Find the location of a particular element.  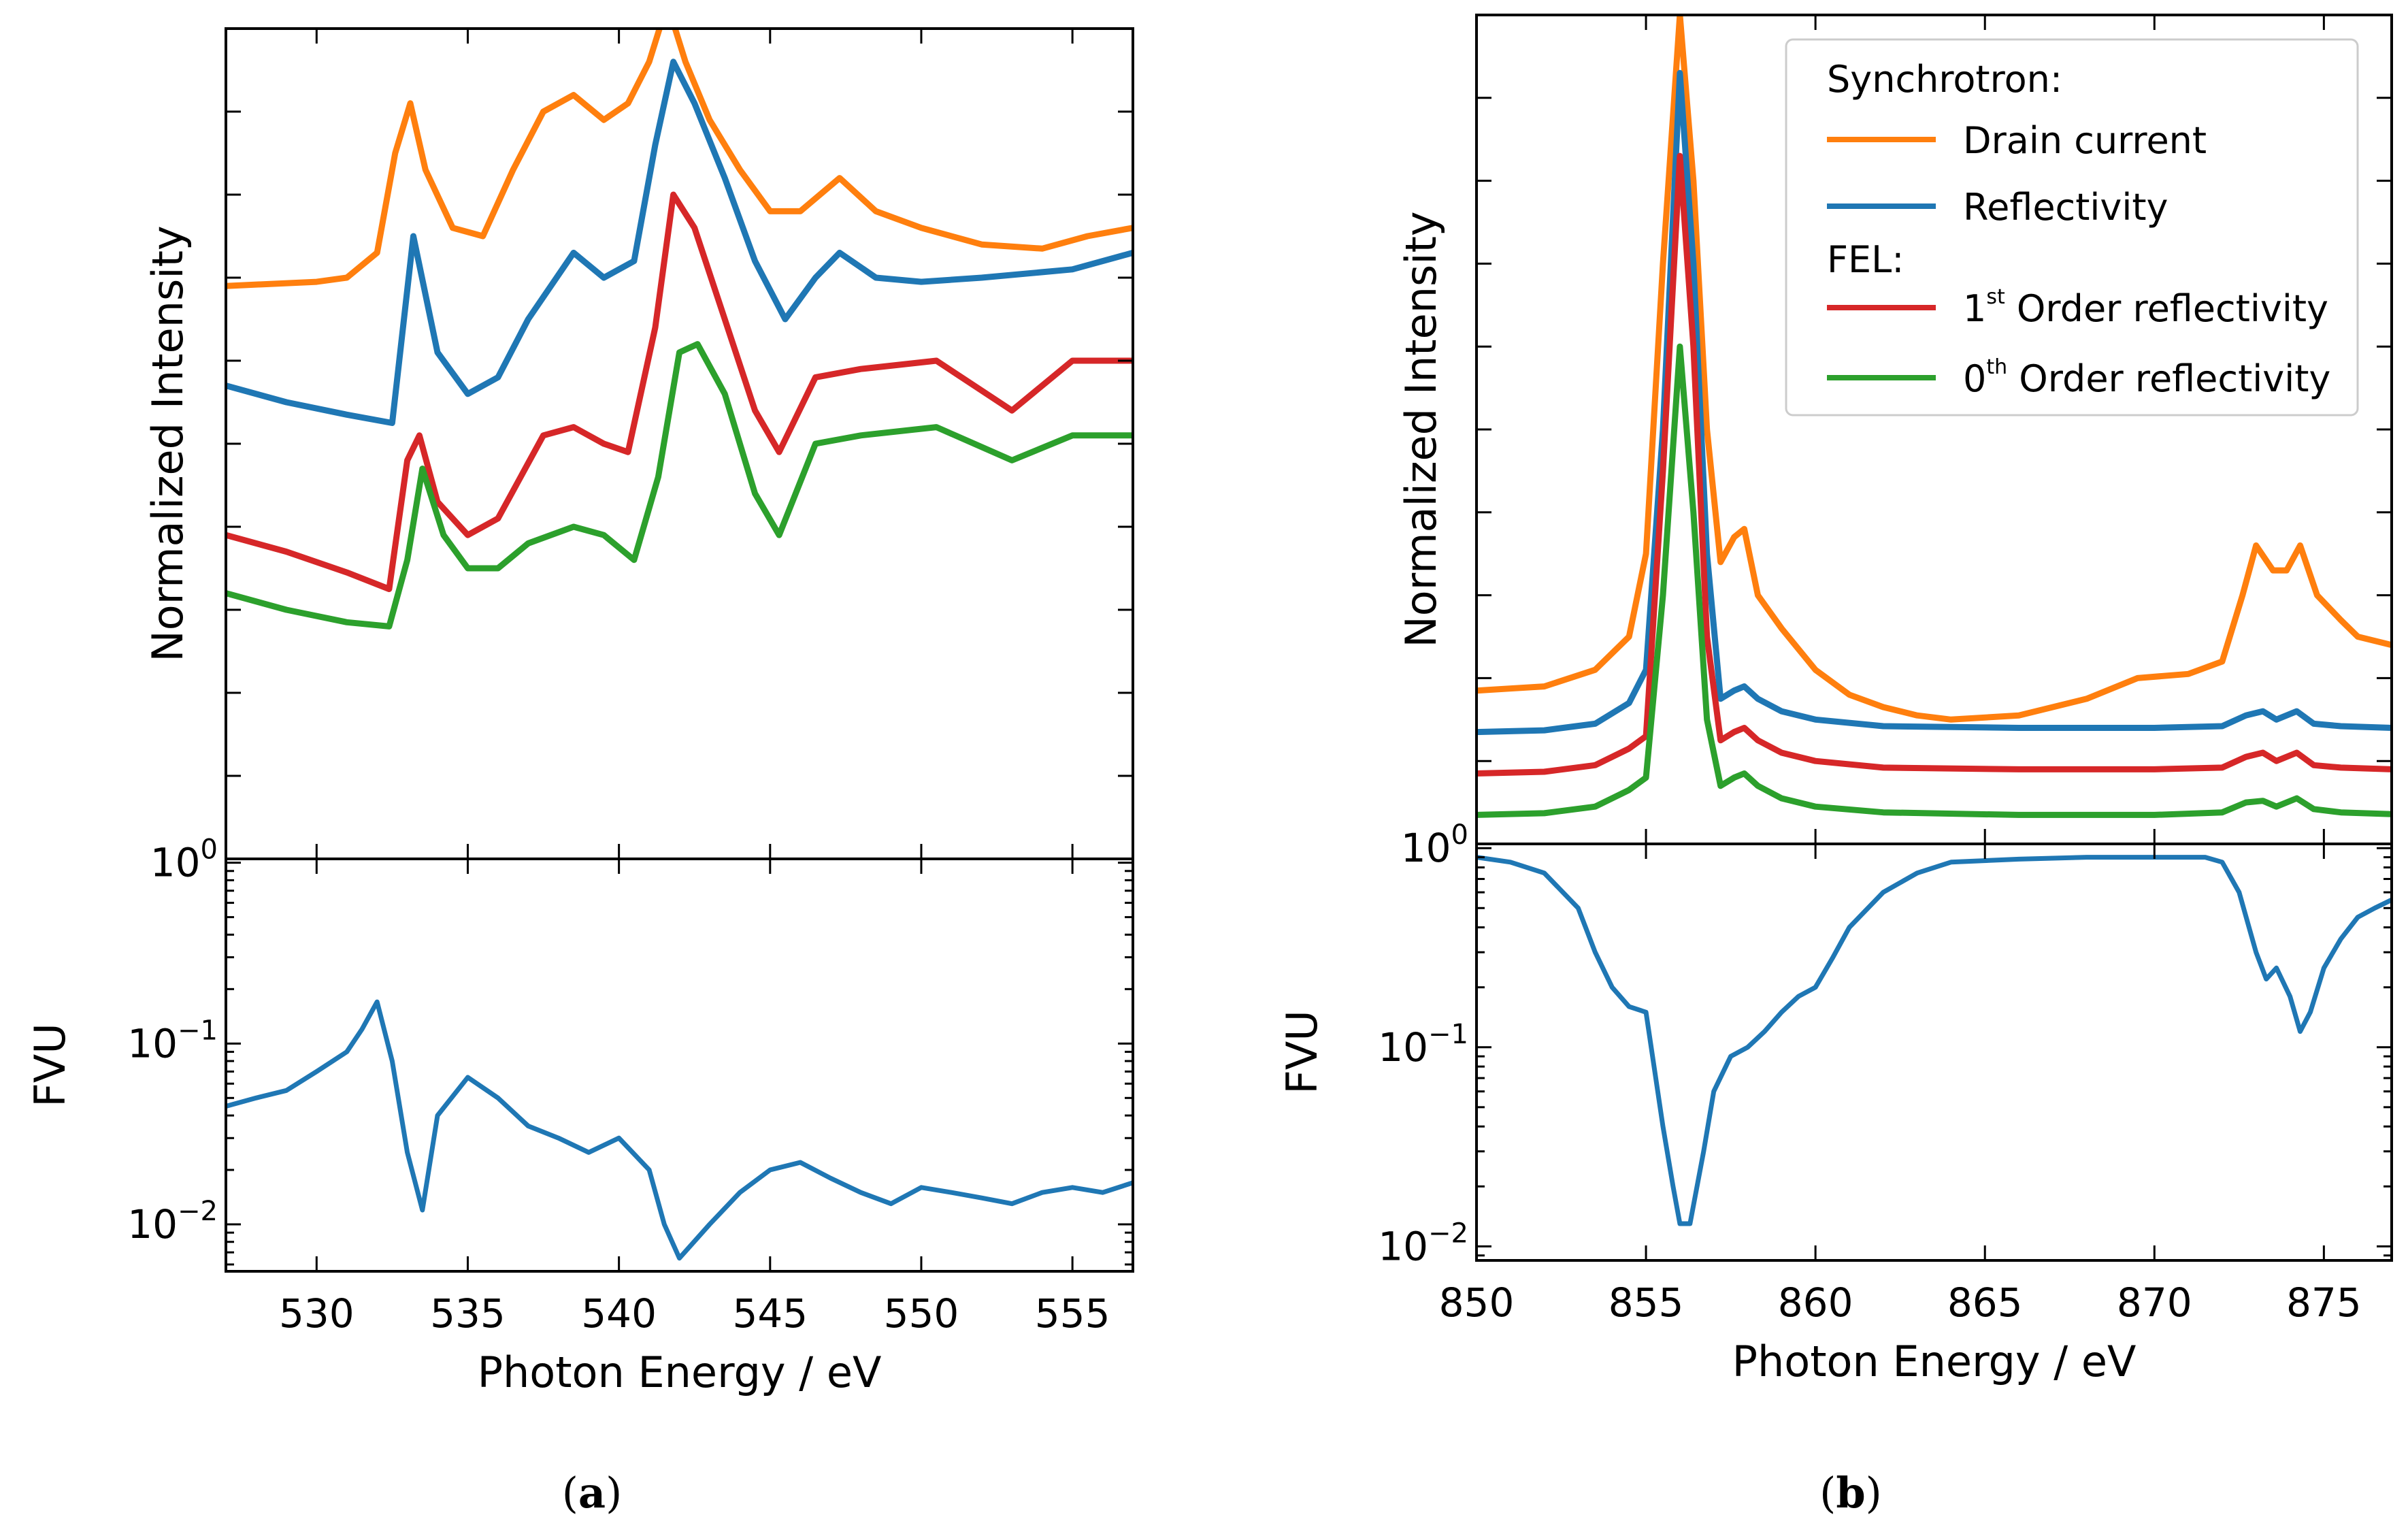

legend-group-header: Synchrotron: is located at coordinates (1944, 79).